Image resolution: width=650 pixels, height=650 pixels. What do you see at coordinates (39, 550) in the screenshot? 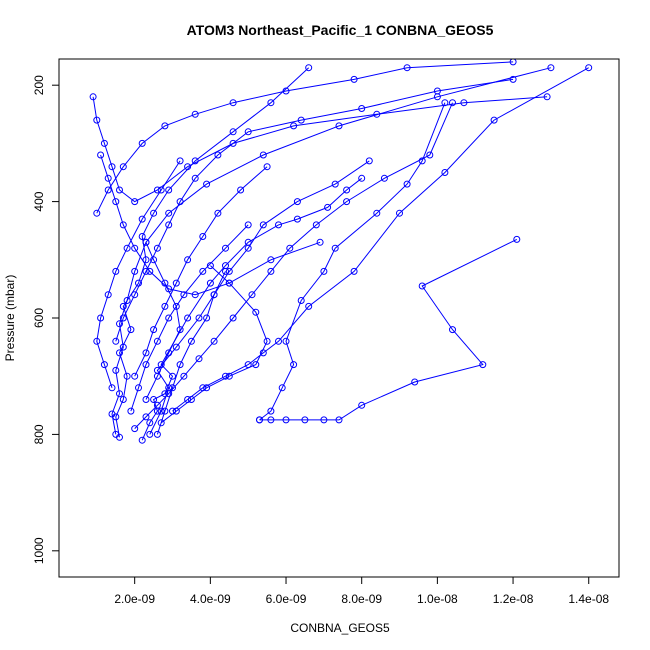
I see `y-tick-label: 1000` at bounding box center [39, 550].